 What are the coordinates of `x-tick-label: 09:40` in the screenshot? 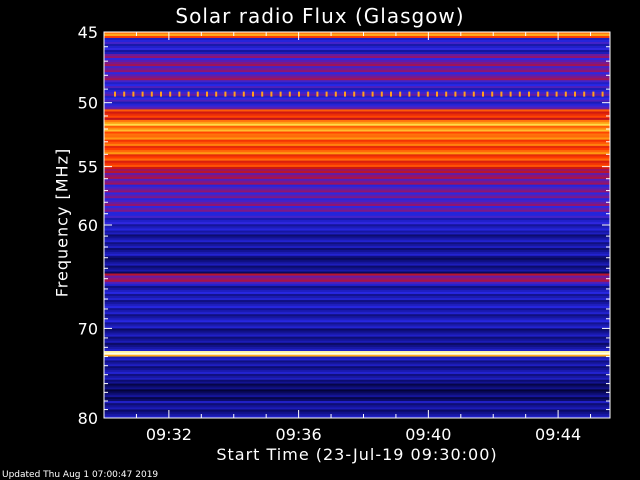 It's located at (428, 434).